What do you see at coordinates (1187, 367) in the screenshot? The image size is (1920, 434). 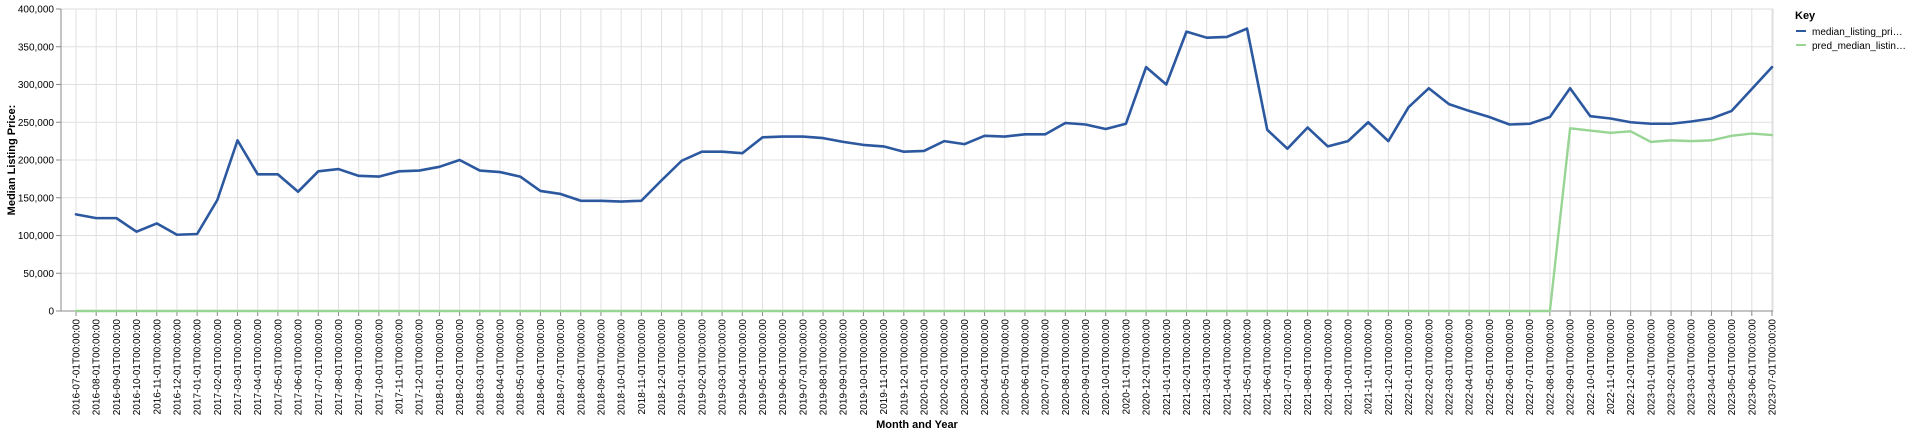 I see `x-tick-label: 2021-02-01T00:00:00` at bounding box center [1187, 367].